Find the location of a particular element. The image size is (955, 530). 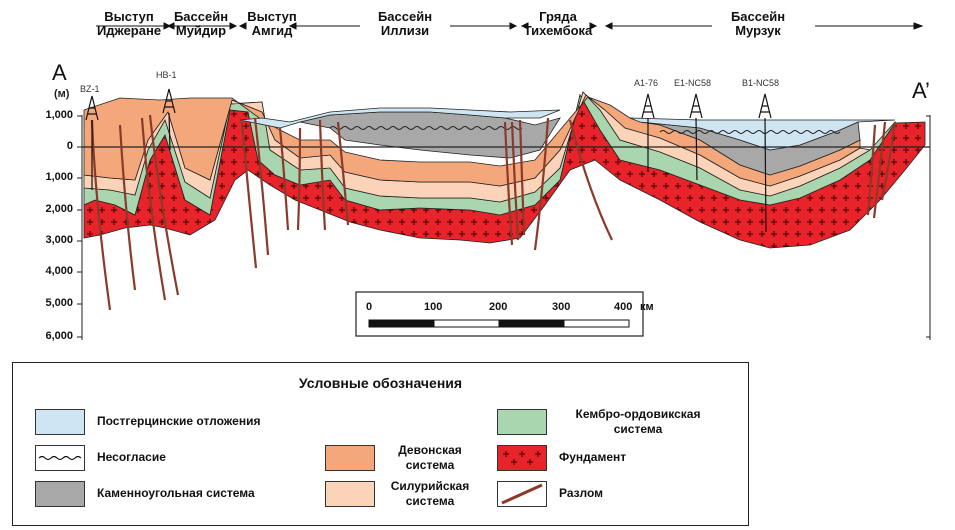

swatch-unconformity is located at coordinates (60, 458).